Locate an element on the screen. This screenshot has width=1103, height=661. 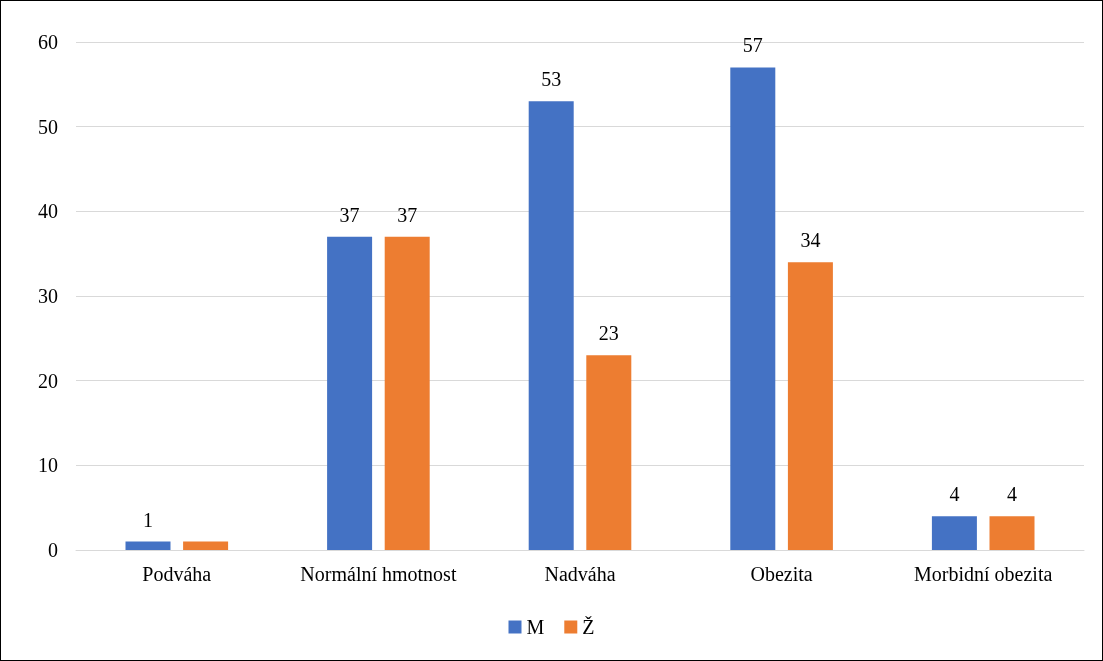
x-tick-label: Morbidní obezita is located at coordinates (983, 574).